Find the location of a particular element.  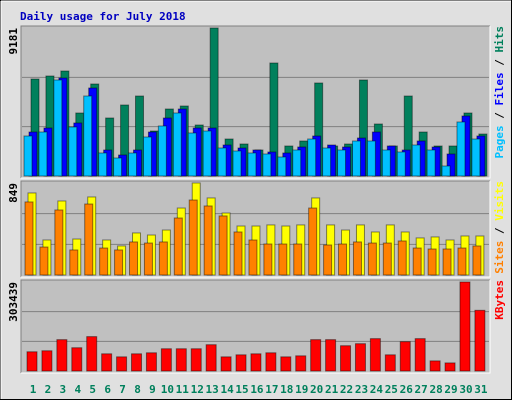

x-tick-label: 13 is located at coordinates (212, 389).